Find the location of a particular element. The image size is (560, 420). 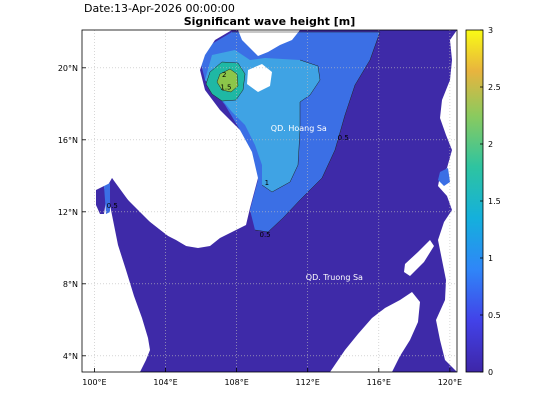

south-china-coast is located at coordinates (269, 43).